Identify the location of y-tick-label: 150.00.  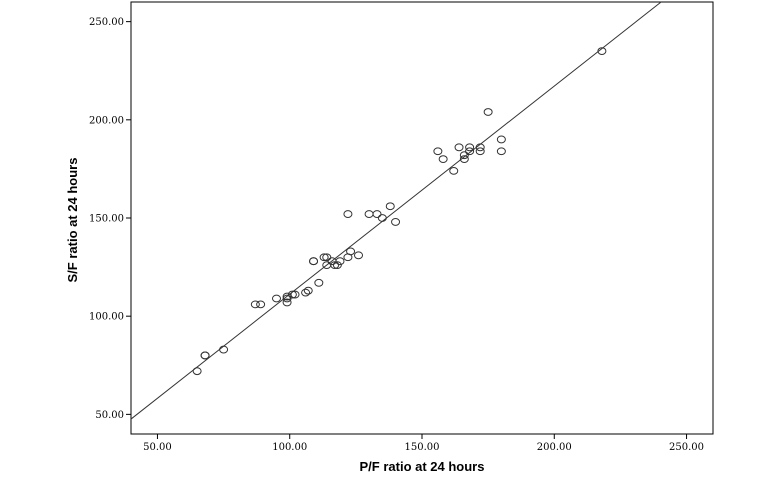
(106, 219).